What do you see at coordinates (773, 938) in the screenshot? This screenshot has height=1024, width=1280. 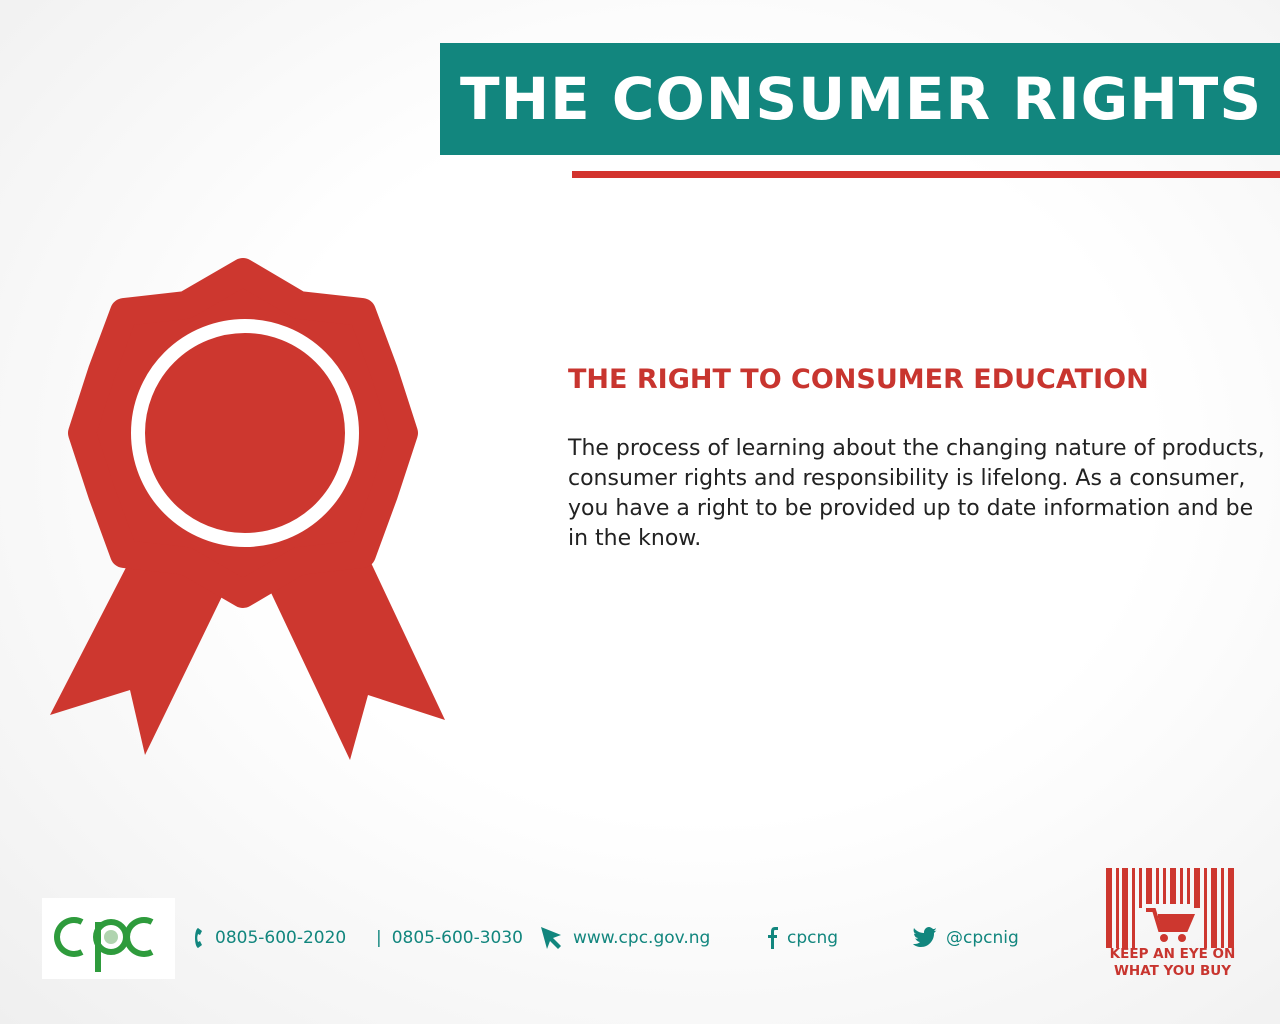 I see `facebook-icon` at bounding box center [773, 938].